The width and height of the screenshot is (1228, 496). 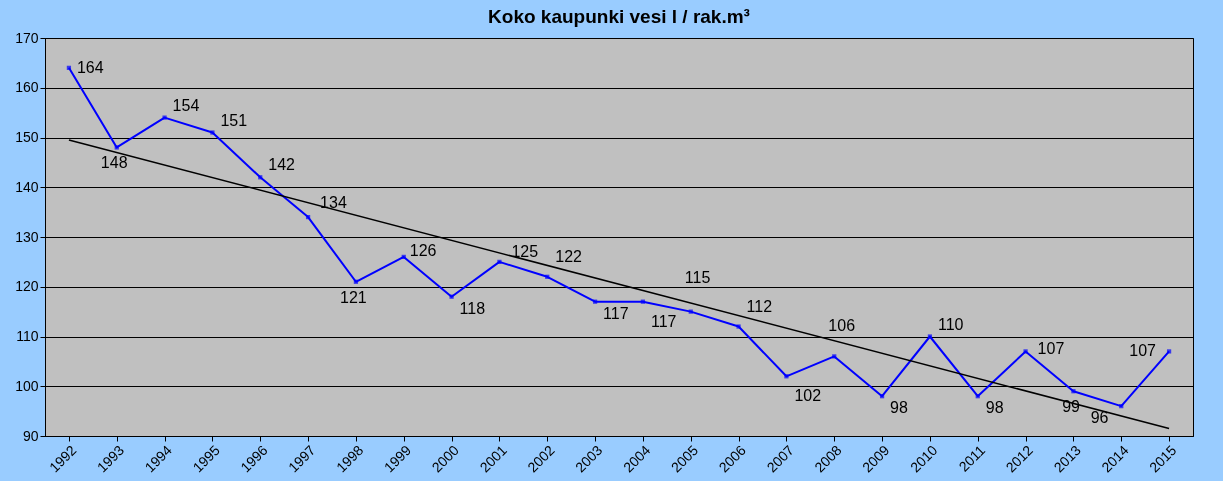 What do you see at coordinates (472, 308) in the screenshot?
I see `data-label: 118` at bounding box center [472, 308].